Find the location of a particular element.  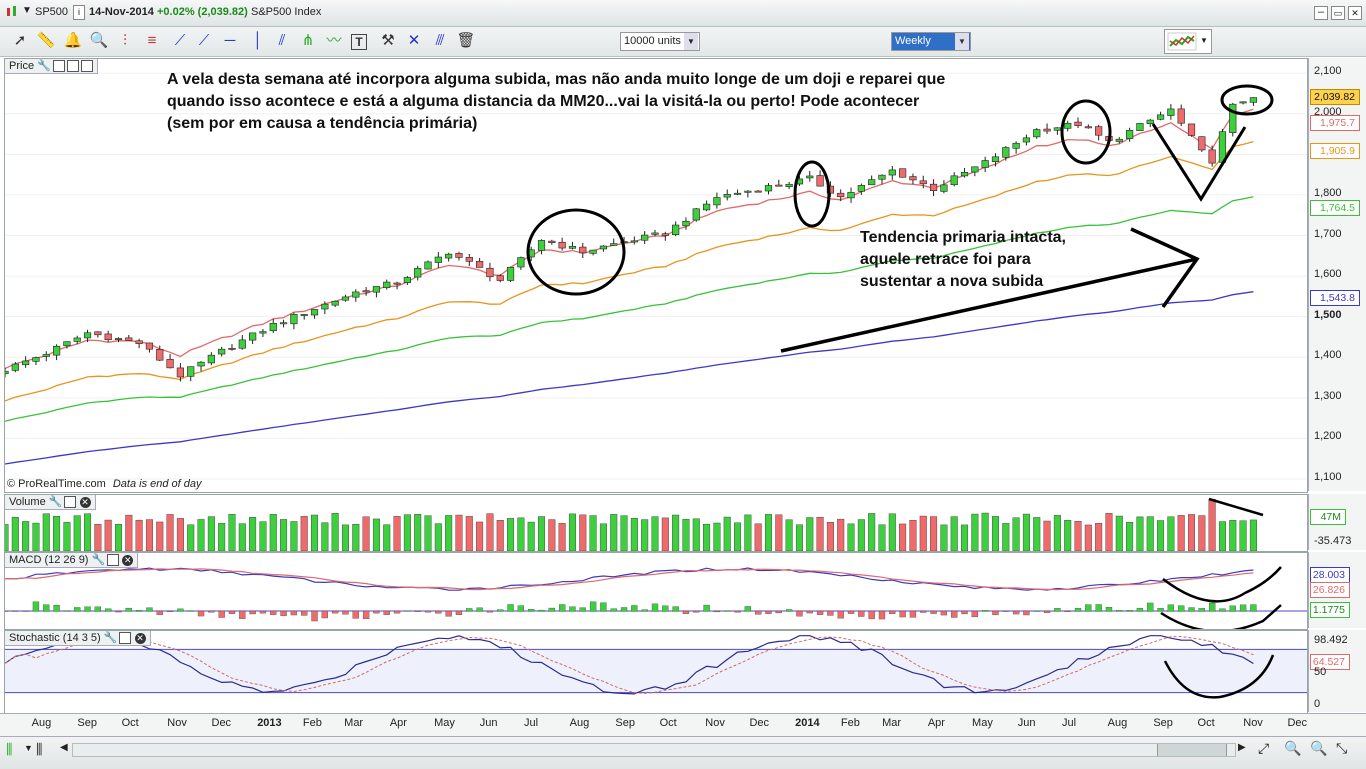

vertical-line-icon: │ is located at coordinates (258, 40).